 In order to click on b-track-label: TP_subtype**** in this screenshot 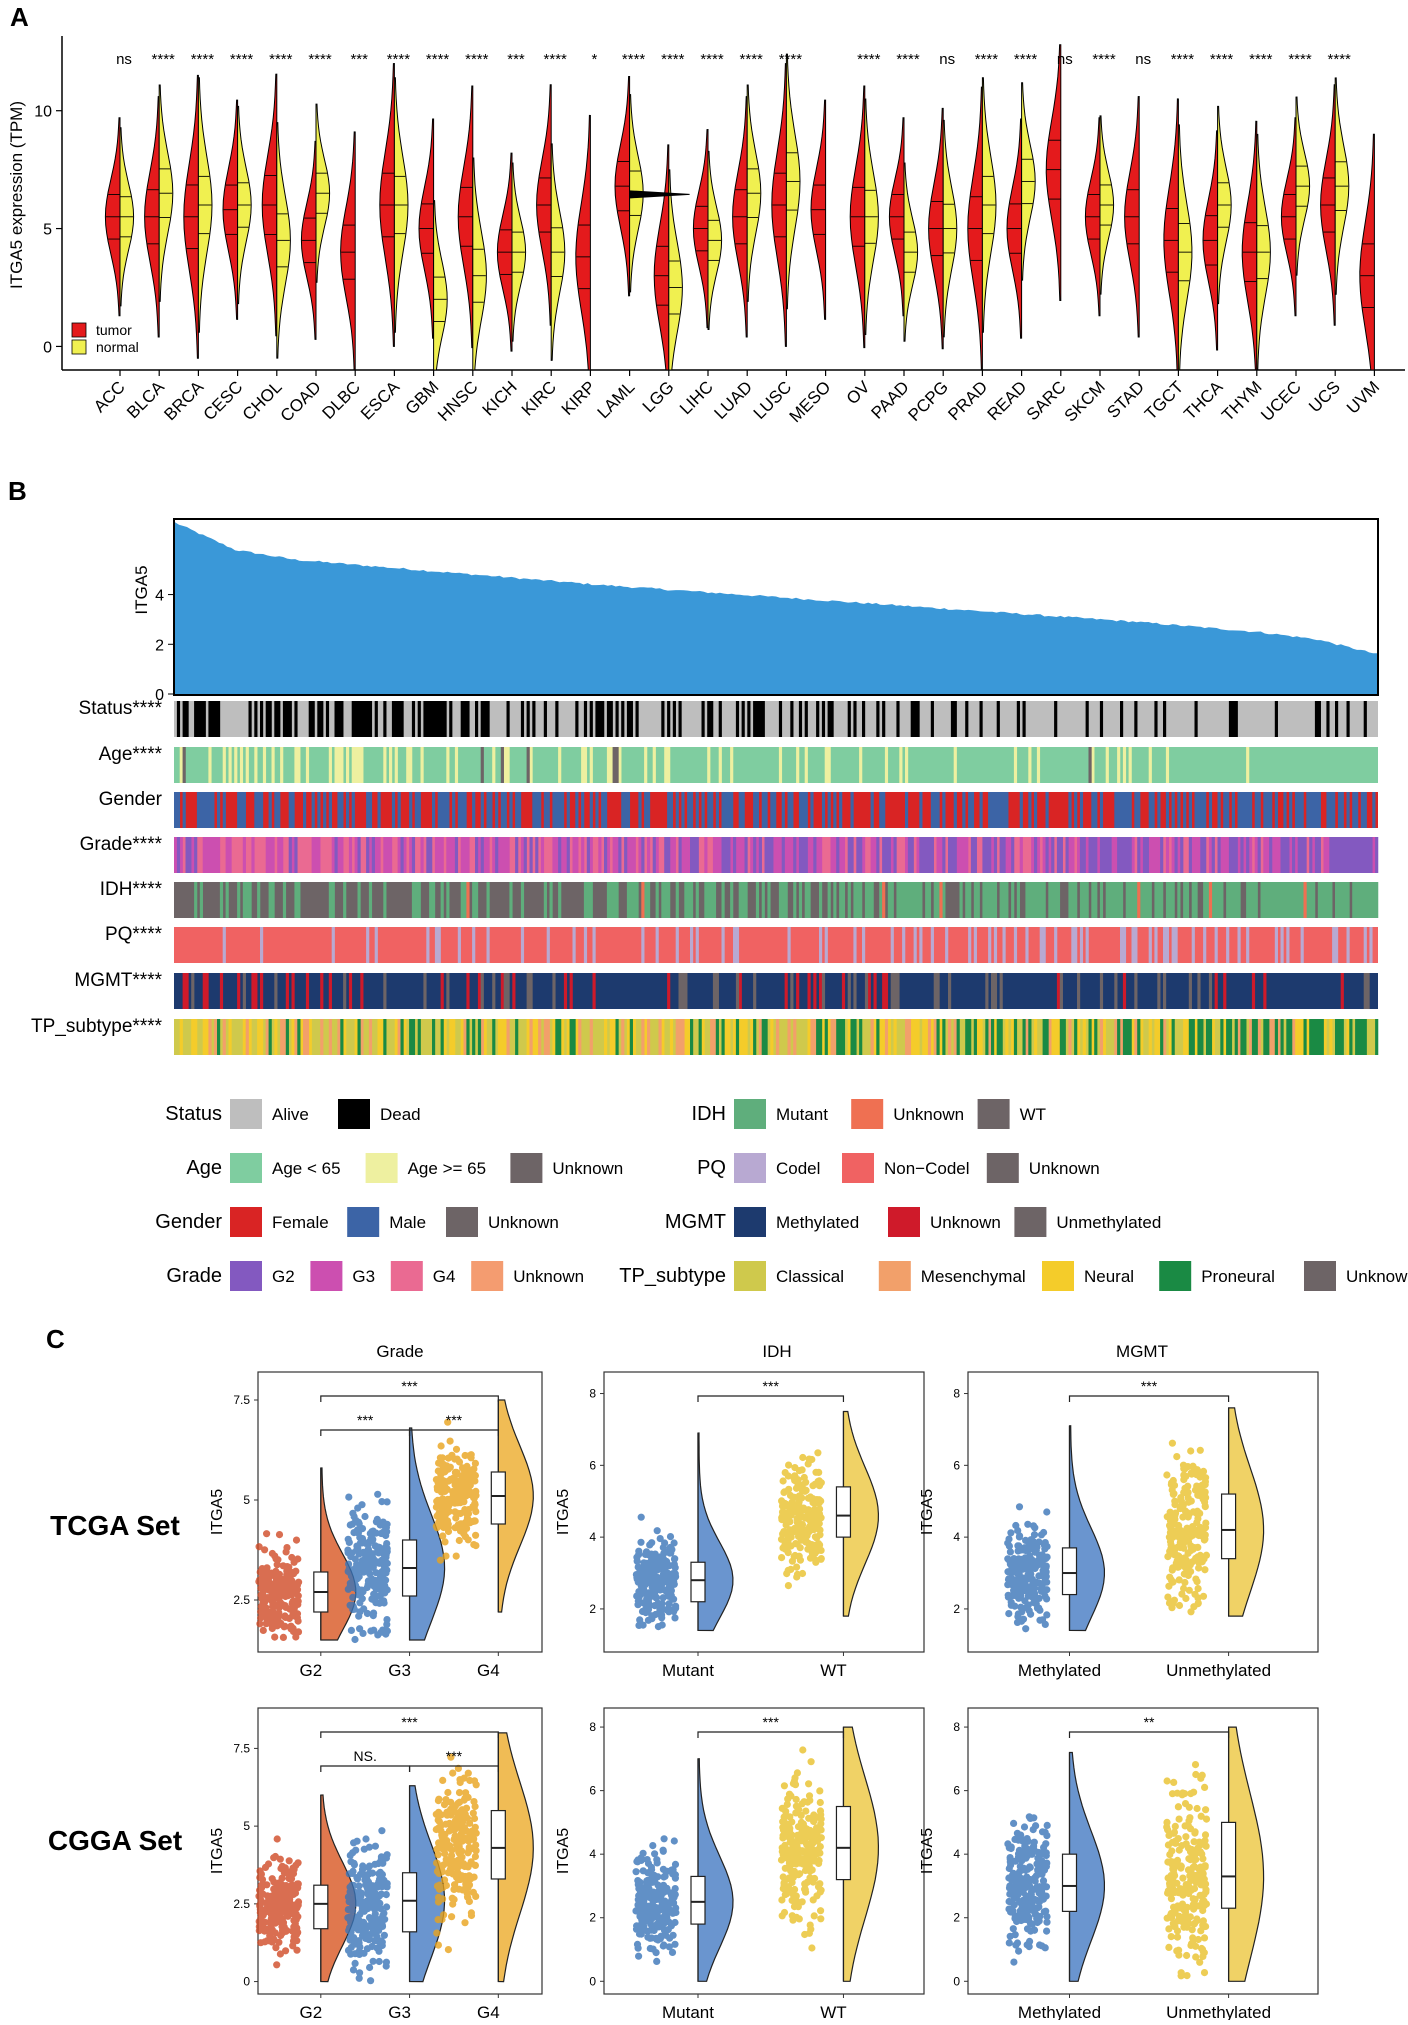, I will do `click(97, 1026)`.